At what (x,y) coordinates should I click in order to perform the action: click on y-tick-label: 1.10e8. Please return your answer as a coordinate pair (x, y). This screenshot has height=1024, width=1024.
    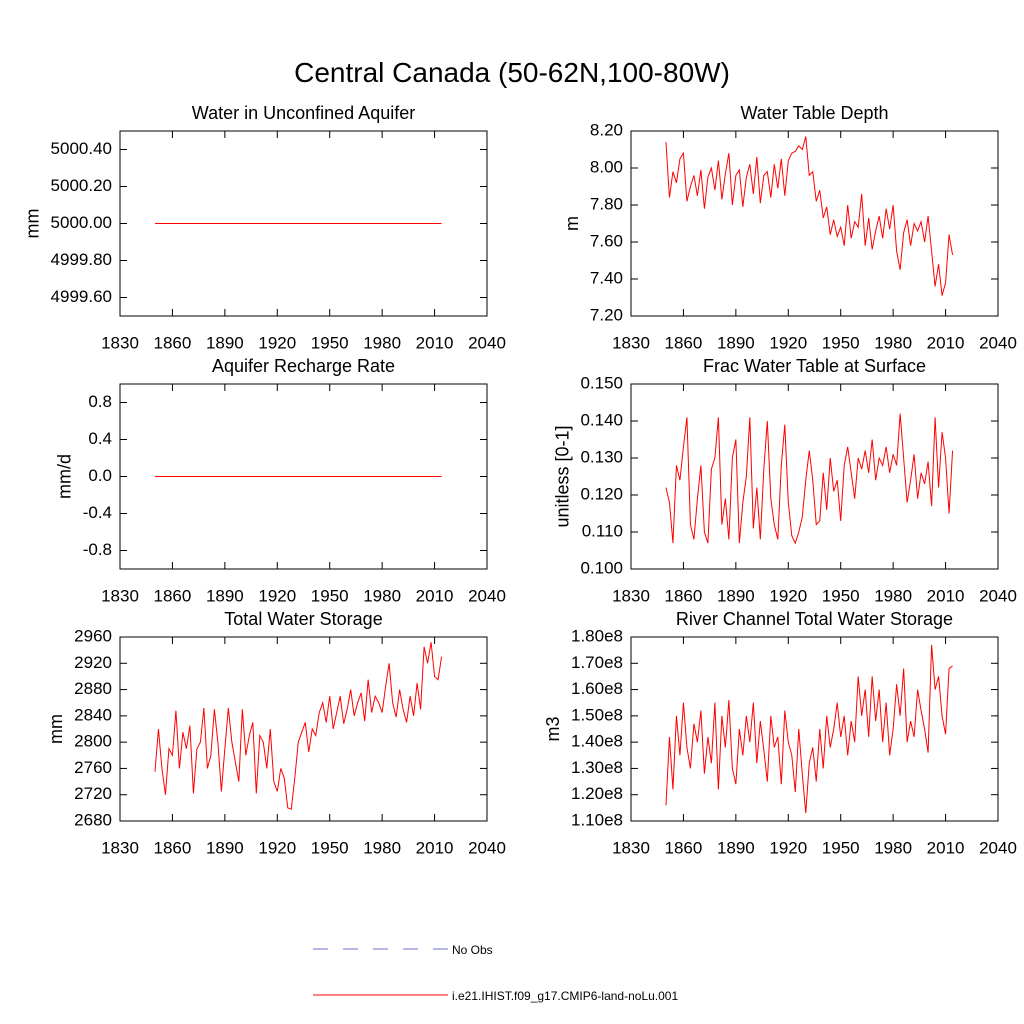
    Looking at the image, I should click on (597, 819).